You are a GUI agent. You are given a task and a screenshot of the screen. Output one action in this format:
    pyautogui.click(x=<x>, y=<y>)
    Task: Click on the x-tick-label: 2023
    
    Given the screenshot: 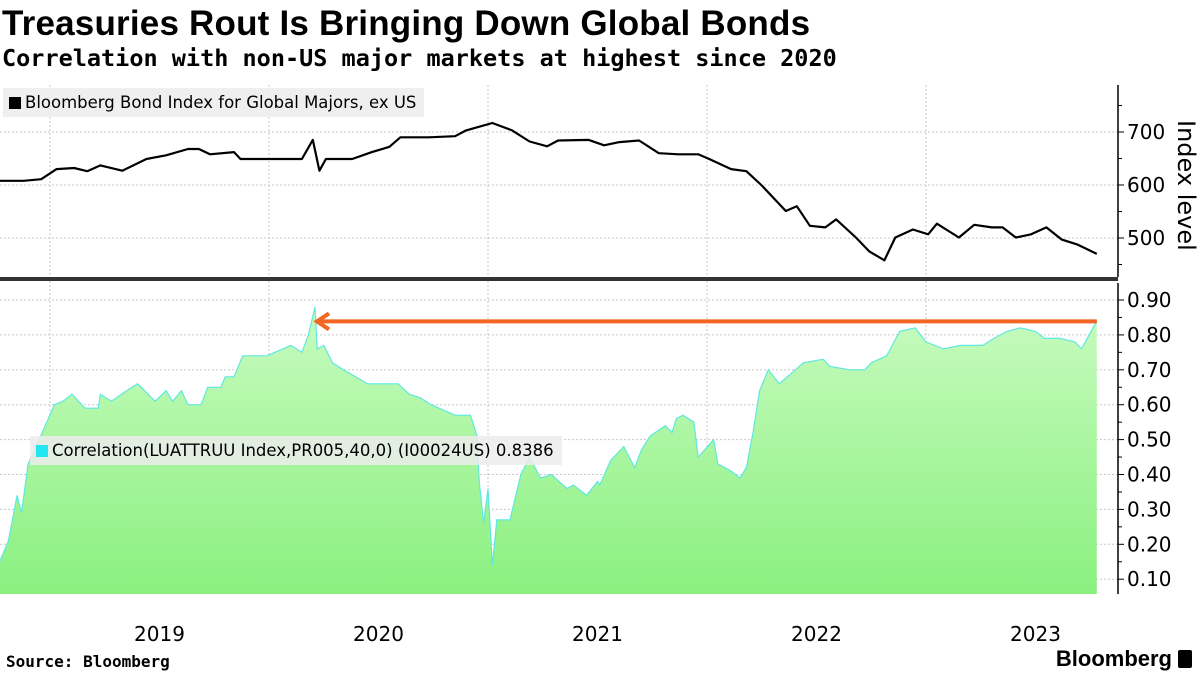 What is the action you would take?
    pyautogui.click(x=1035, y=634)
    